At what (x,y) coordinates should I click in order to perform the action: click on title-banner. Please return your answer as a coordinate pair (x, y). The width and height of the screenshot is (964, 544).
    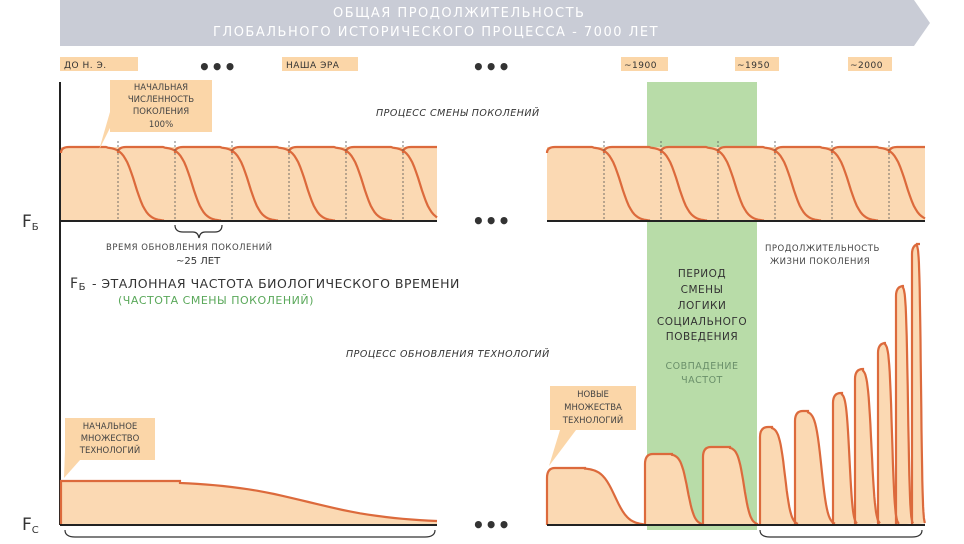
    Looking at the image, I should click on (495, 23).